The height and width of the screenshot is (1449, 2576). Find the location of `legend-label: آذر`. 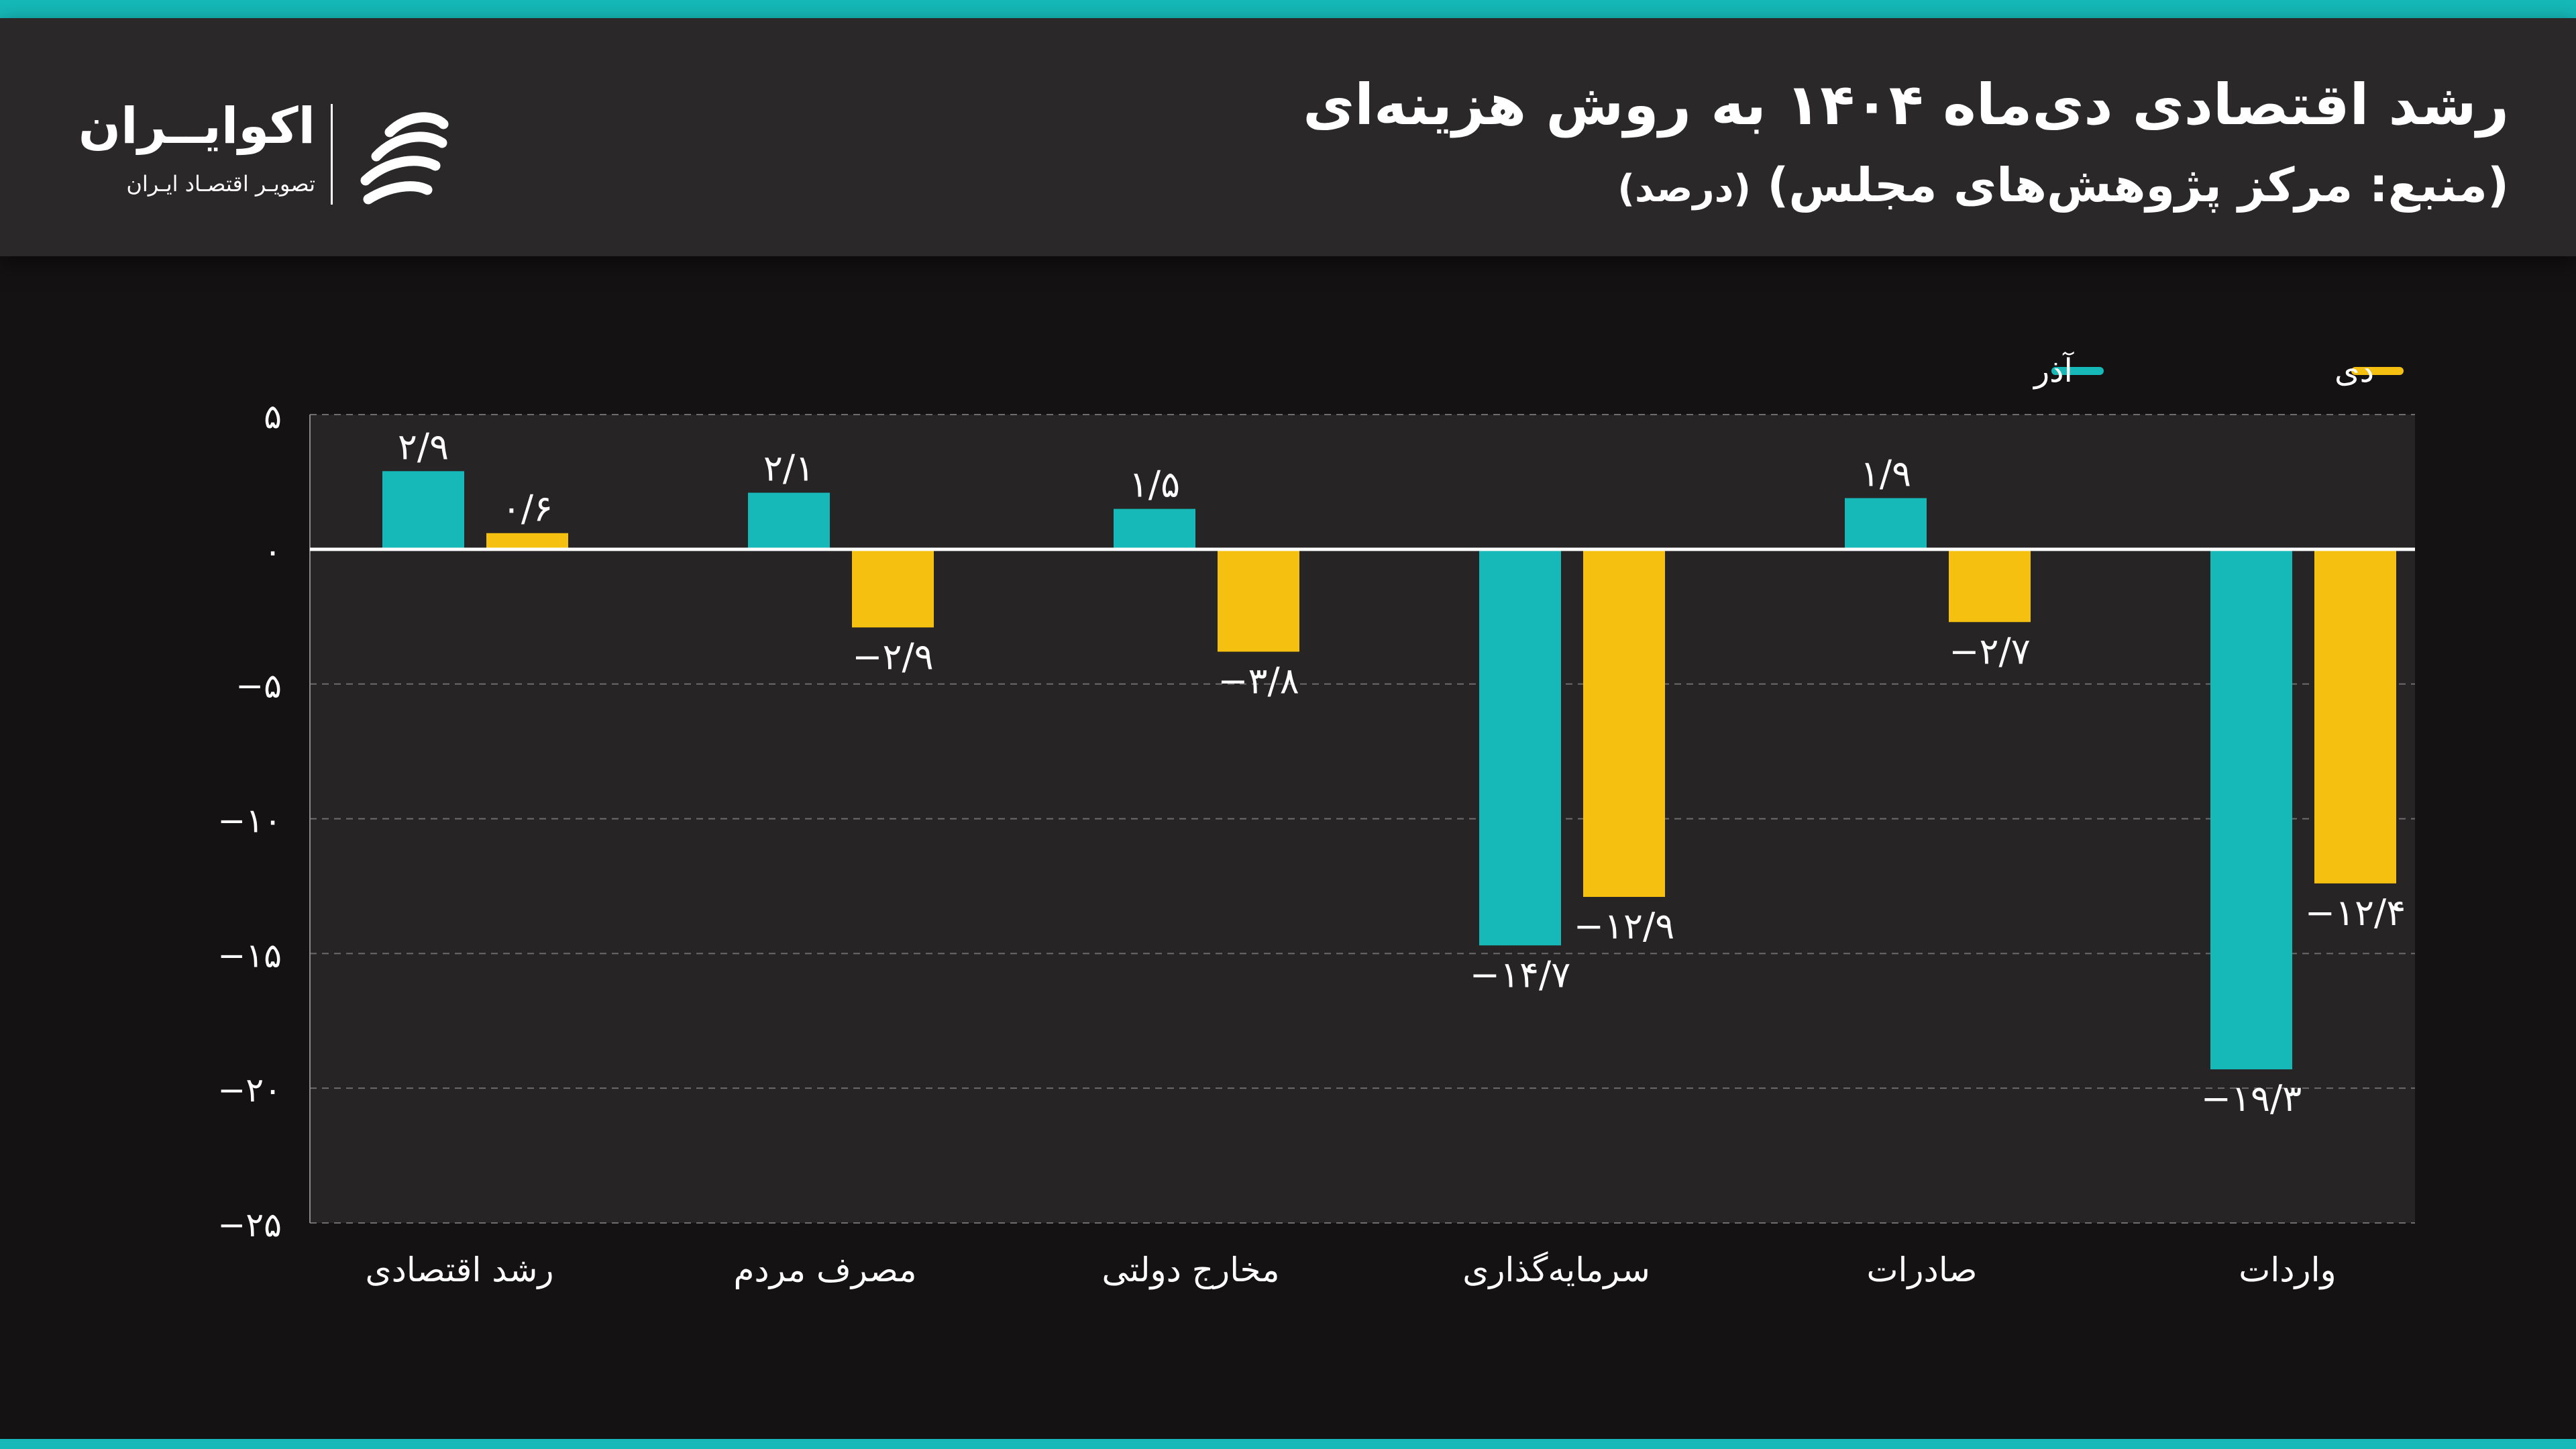

legend-label: آذر is located at coordinates (2054, 370).